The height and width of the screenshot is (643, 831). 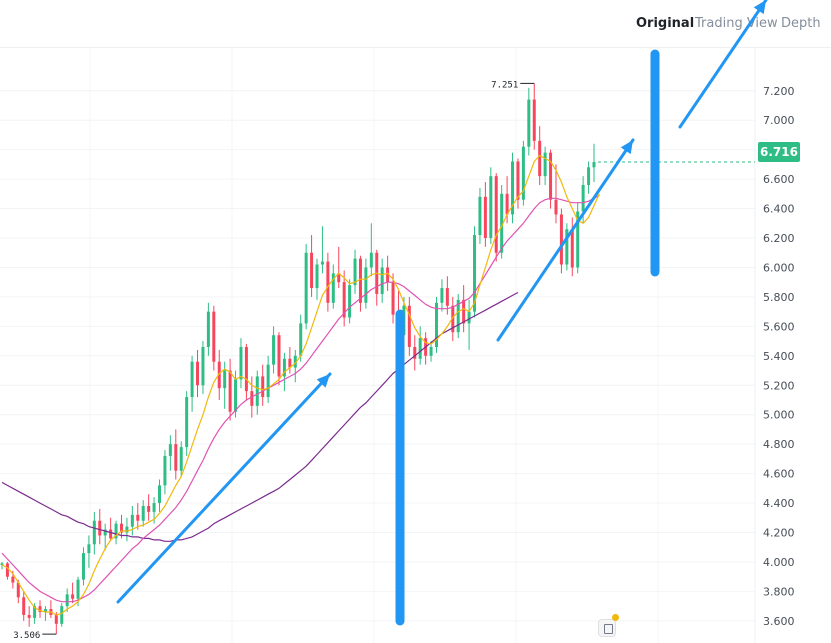 What do you see at coordinates (779, 562) in the screenshot?
I see `y-tick-label: 4.000` at bounding box center [779, 562].